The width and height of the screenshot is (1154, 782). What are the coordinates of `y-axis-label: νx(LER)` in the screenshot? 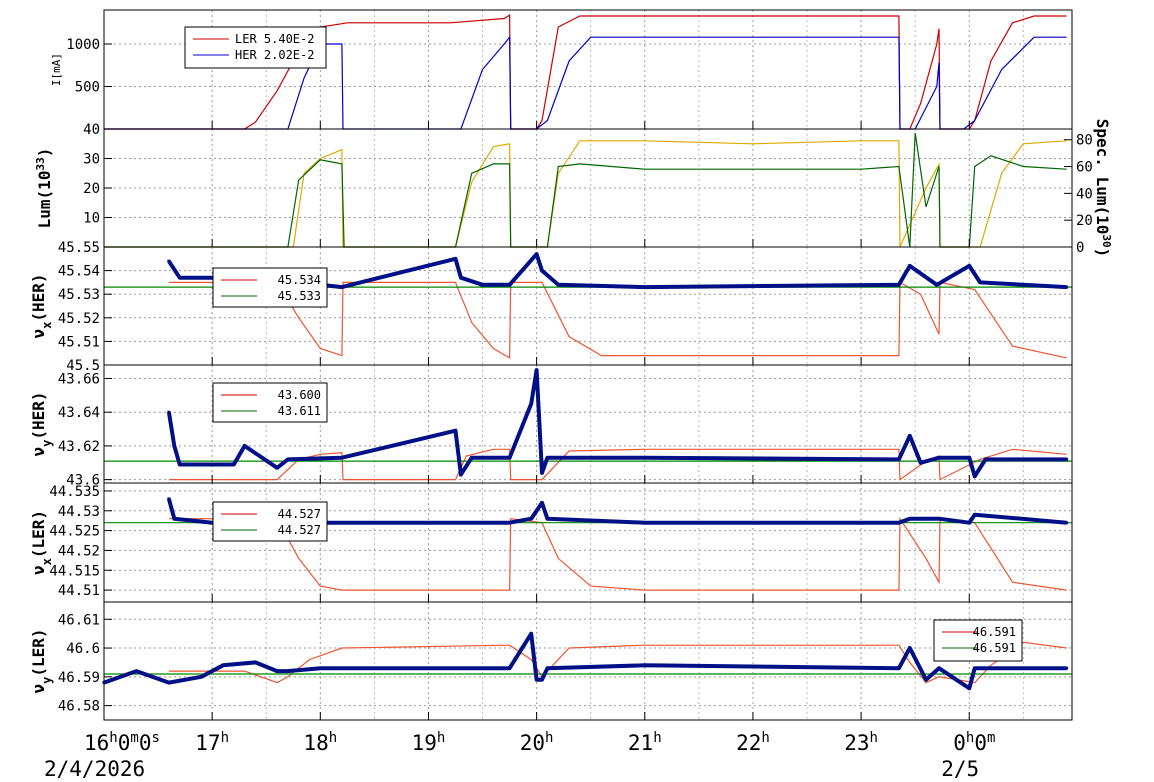 It's located at (41, 542).